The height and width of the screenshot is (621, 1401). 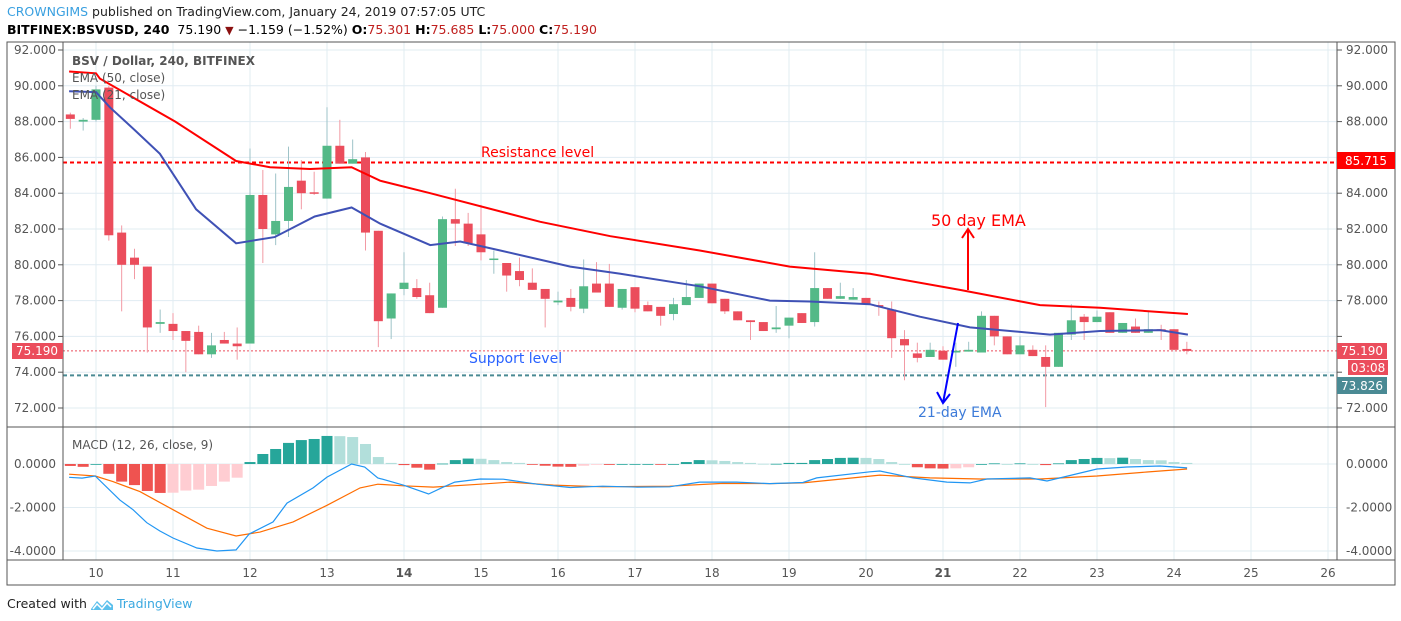 I want to click on time-tick: 18, so click(x=711, y=573).